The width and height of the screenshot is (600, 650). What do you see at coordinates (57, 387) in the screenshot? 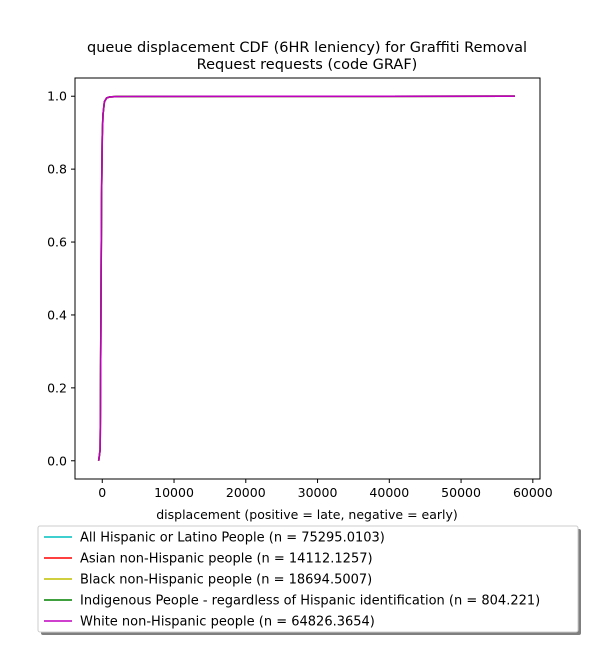
I see `y-tick-label: 0.2` at bounding box center [57, 387].